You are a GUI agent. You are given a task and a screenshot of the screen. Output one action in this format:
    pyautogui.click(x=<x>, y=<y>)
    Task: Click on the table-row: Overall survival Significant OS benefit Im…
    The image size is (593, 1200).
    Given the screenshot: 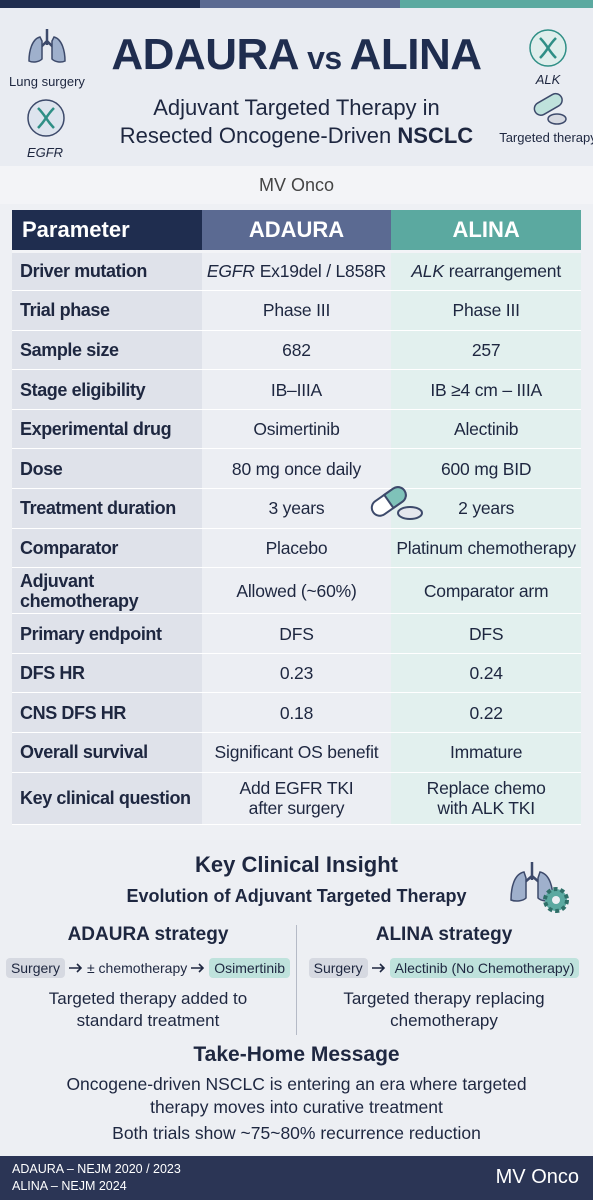 What is the action you would take?
    pyautogui.click(x=296, y=752)
    